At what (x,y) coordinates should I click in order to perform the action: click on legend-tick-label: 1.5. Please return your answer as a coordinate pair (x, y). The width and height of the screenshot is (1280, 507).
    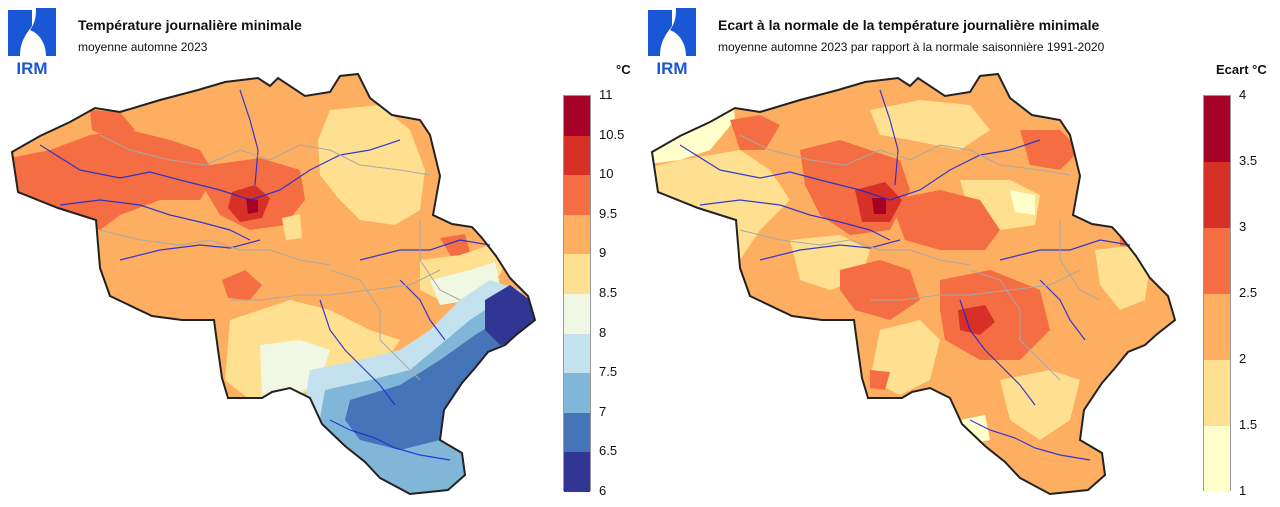
    Looking at the image, I should click on (1248, 424).